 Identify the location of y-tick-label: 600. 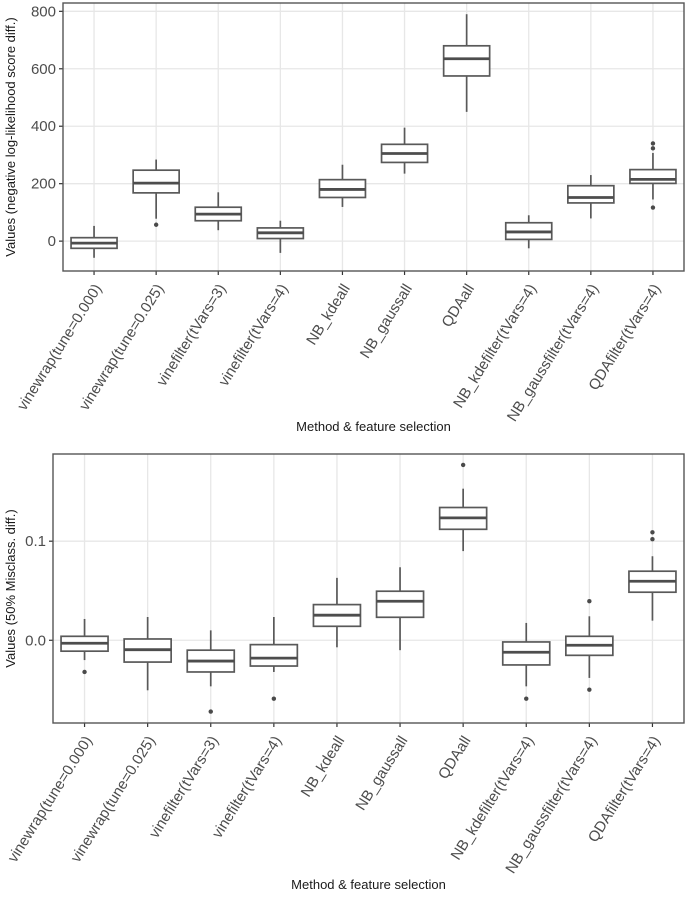
(43, 69).